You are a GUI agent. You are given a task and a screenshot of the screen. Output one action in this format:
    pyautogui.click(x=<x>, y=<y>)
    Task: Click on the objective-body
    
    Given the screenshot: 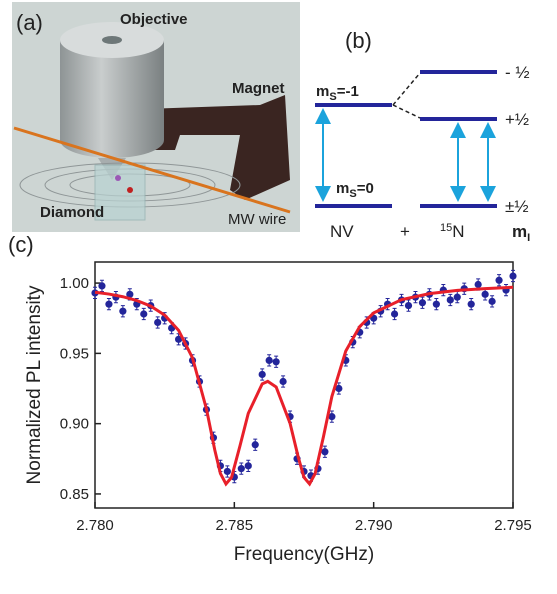 What is the action you would take?
    pyautogui.click(x=112, y=99)
    